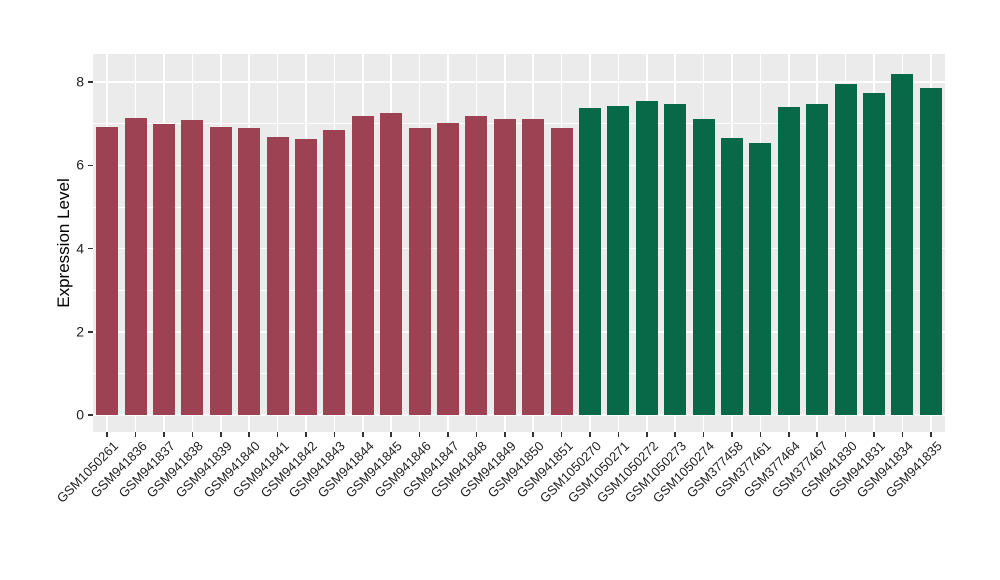  What do you see at coordinates (80, 331) in the screenshot?
I see `y-tick-label: 2` at bounding box center [80, 331].